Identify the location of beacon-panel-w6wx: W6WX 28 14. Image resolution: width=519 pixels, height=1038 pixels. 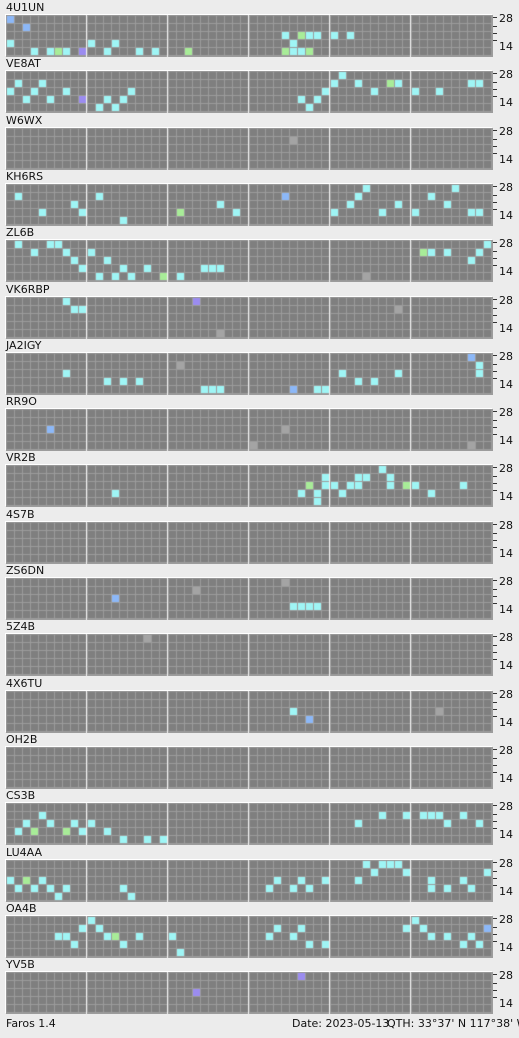
(259, 141).